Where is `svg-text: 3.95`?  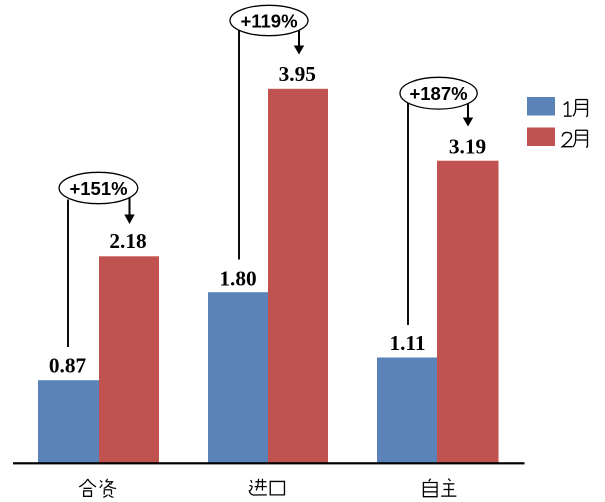
svg-text: 3.95 is located at coordinates (297, 74).